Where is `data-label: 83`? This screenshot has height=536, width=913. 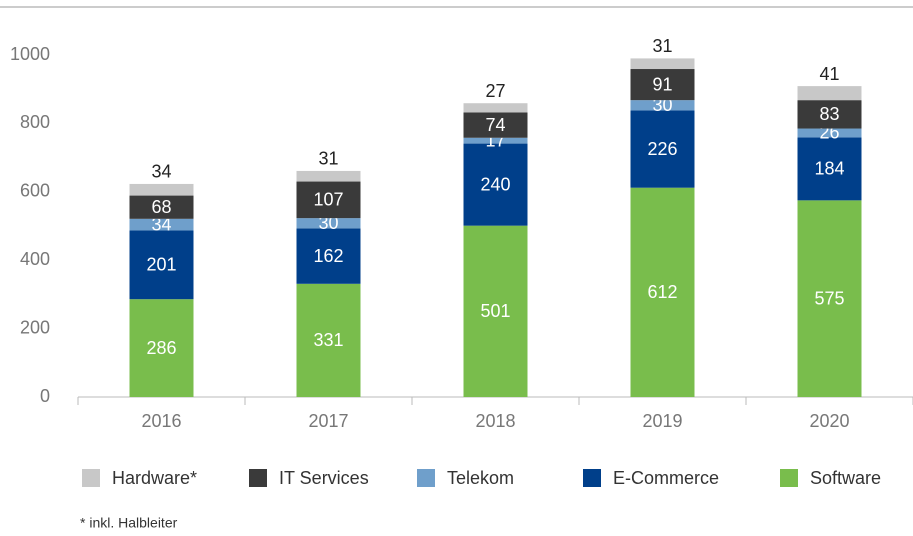
data-label: 83 is located at coordinates (829, 114).